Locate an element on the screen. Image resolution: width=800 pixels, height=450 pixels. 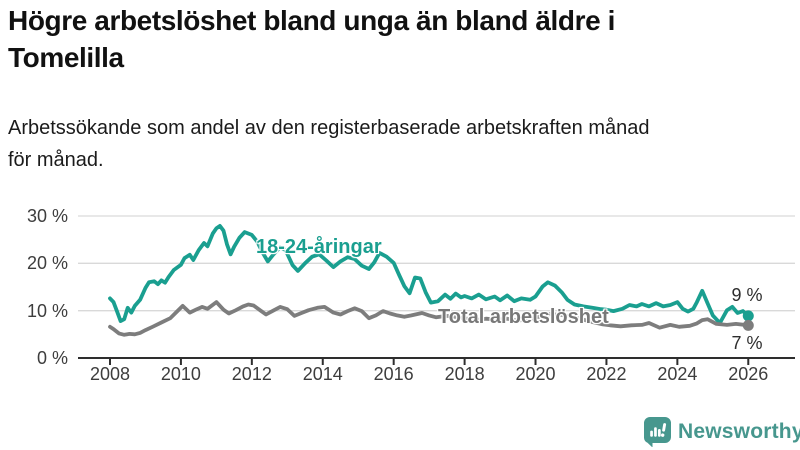
y-tick-label-0: 0 % is located at coordinates (52, 358).